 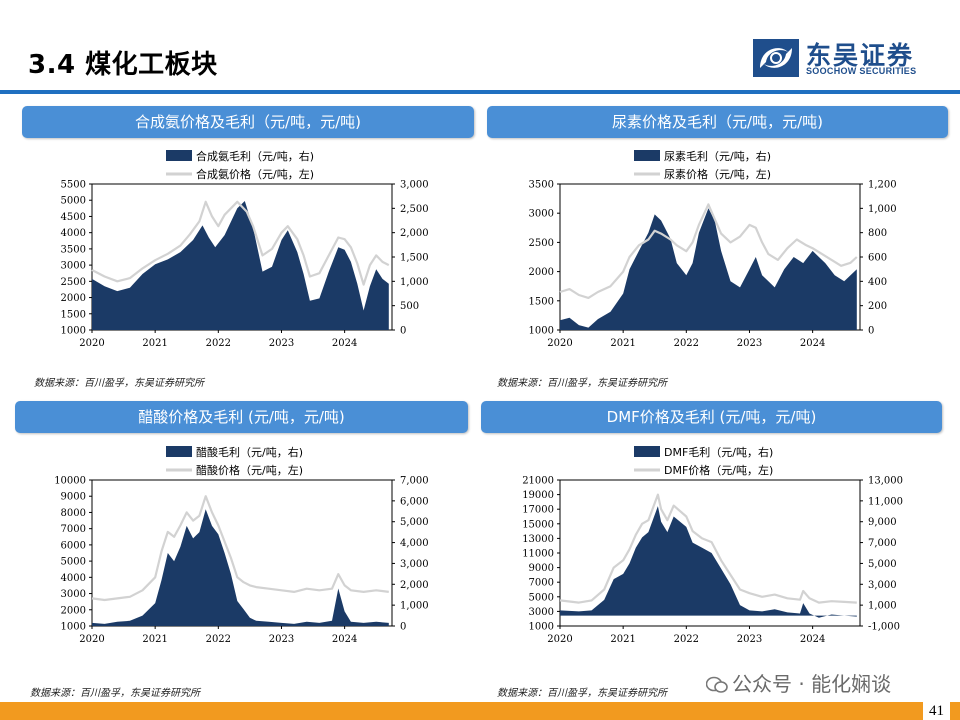 I want to click on legend-label-price: DMF价格（元/吨，左), so click(x=718, y=470).